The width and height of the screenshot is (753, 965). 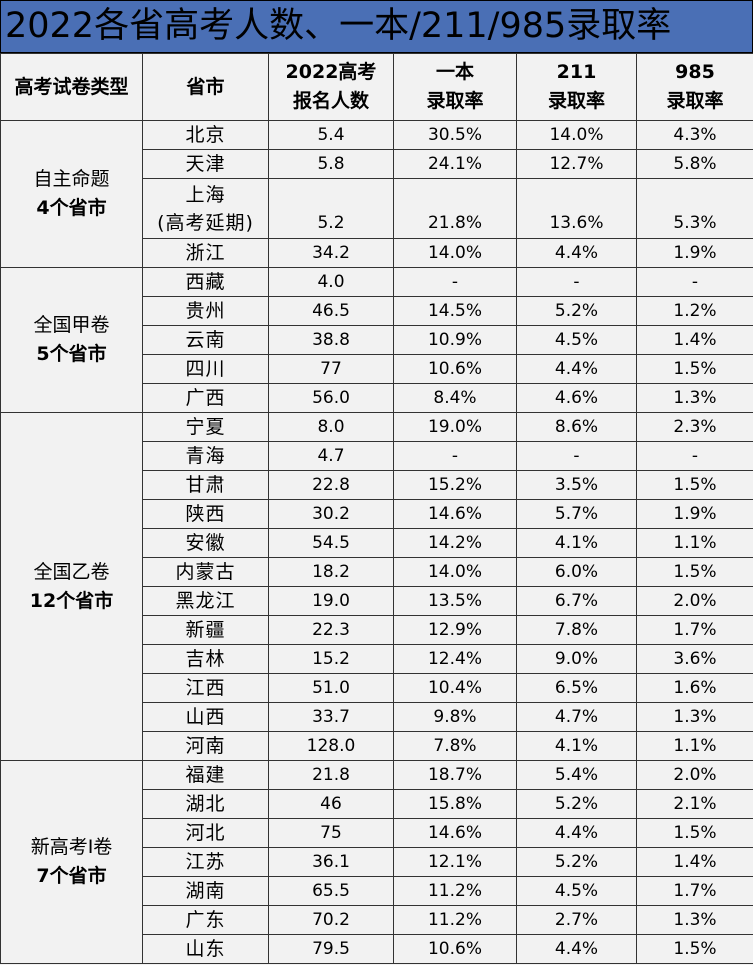 What do you see at coordinates (331, 311) in the screenshot?
I see `applicants-cell: 46.5` at bounding box center [331, 311].